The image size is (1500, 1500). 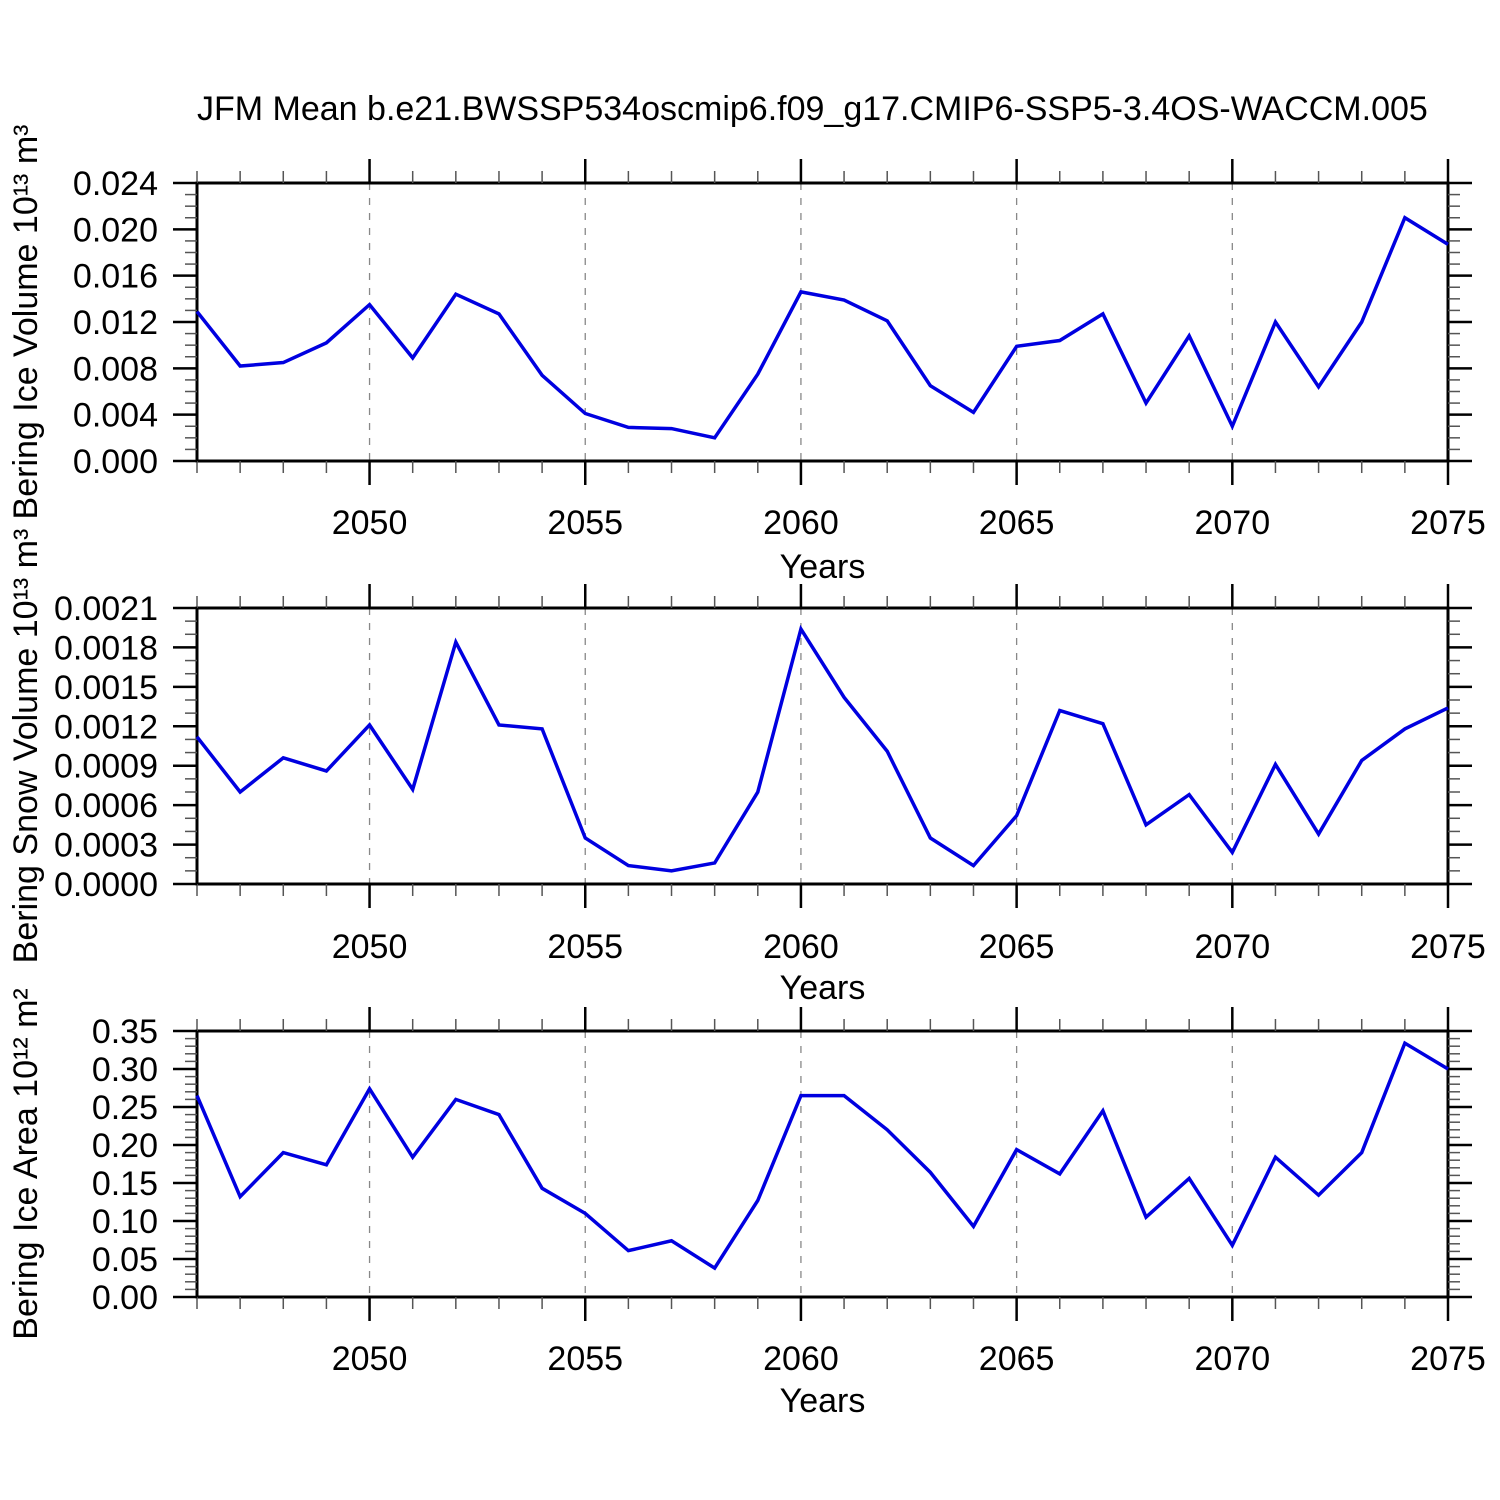 What do you see at coordinates (1448, 1359) in the screenshot?
I see `panel-3-x-tick-label: 2075` at bounding box center [1448, 1359].